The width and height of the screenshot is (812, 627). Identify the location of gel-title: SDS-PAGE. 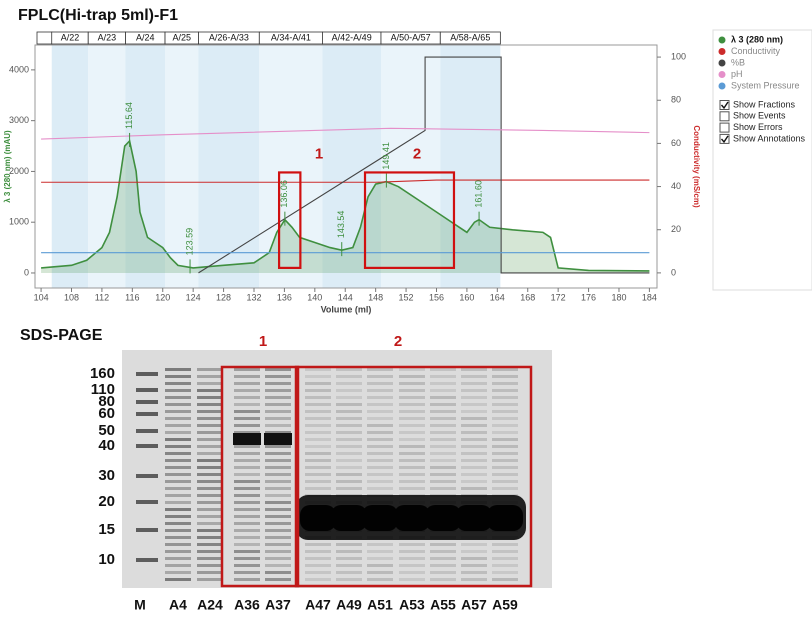
(61, 335).